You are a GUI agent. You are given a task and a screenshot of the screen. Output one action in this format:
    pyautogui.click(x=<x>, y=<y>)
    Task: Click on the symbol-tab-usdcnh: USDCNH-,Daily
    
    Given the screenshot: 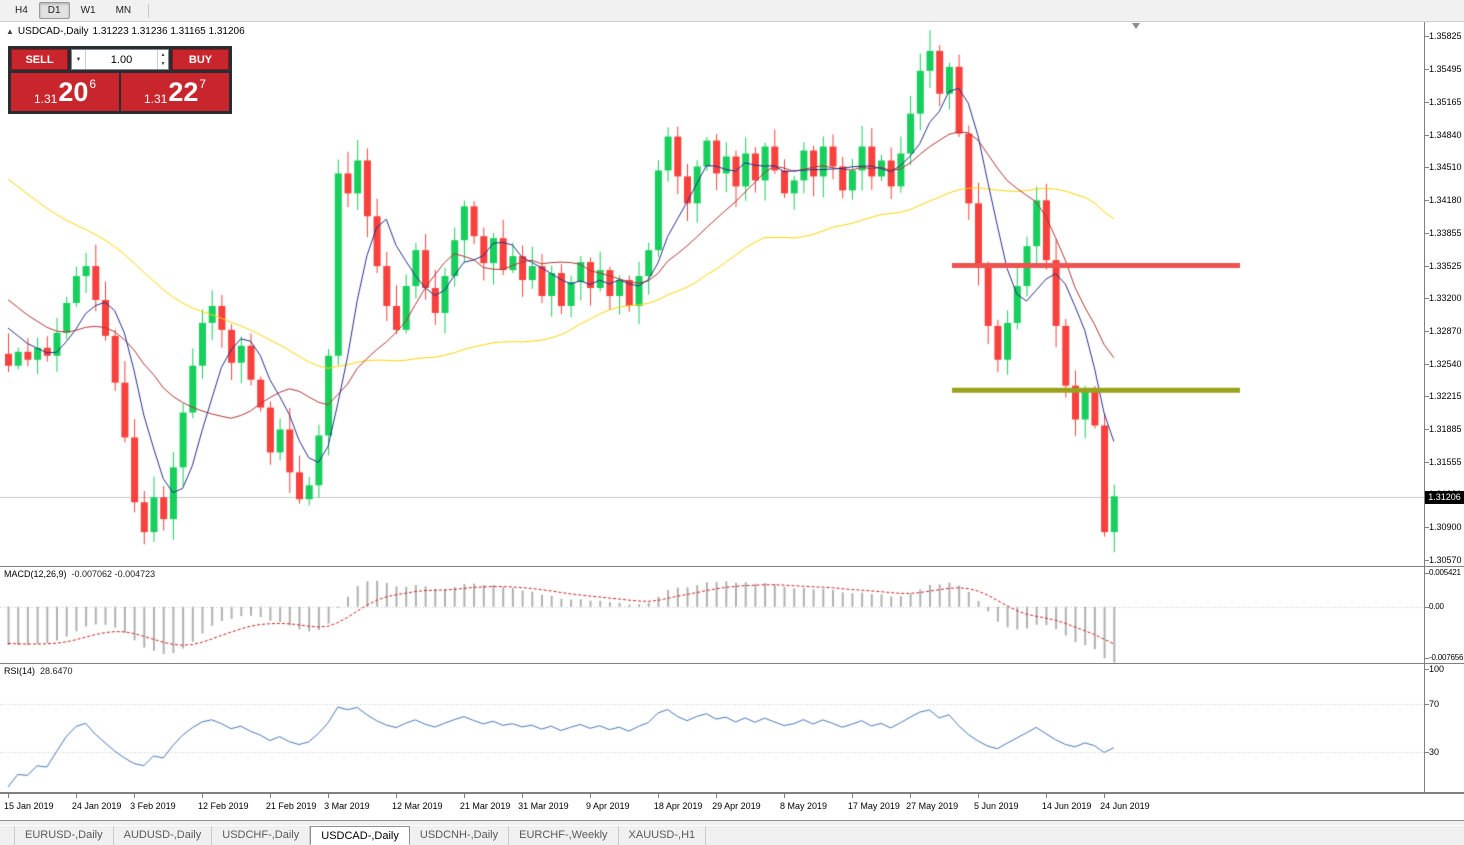 What is the action you would take?
    pyautogui.click(x=460, y=835)
    